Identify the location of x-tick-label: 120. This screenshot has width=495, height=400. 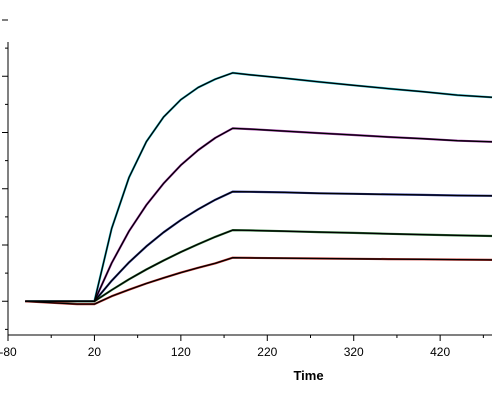
(181, 352).